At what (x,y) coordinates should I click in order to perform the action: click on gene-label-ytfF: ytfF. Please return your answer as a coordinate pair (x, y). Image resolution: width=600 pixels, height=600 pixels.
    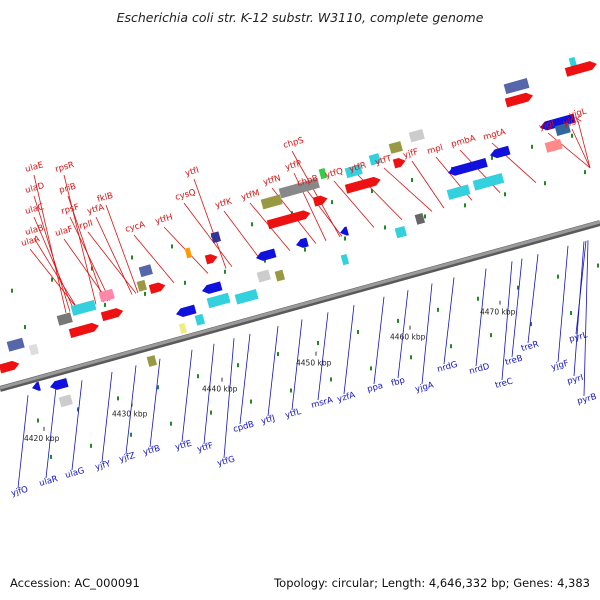
    Looking at the image, I should click on (205, 448).